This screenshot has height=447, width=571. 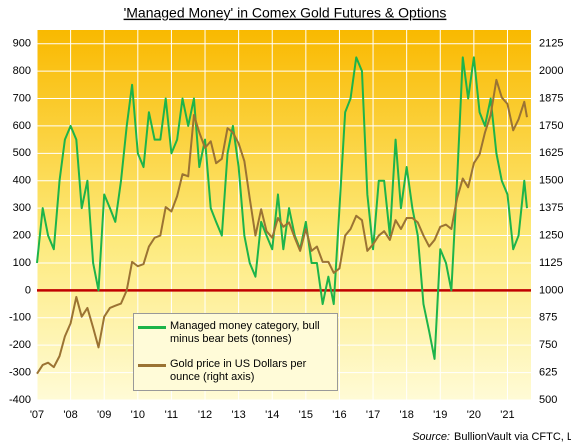 I want to click on x-tick-label: '19, so click(x=440, y=415).